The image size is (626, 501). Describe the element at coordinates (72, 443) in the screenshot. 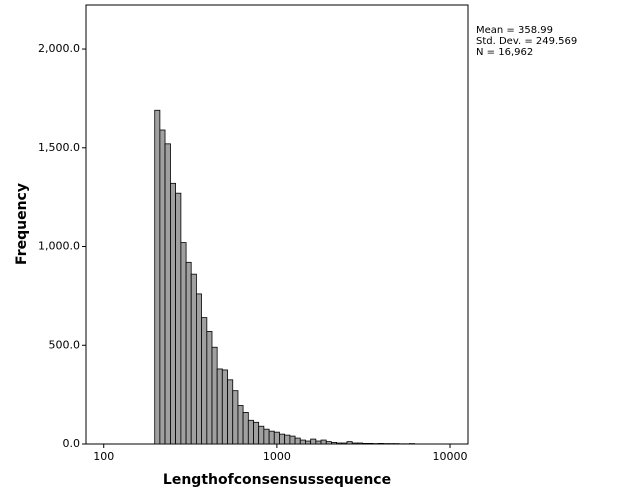

I see `y-tick-label: 0.0` at that location.